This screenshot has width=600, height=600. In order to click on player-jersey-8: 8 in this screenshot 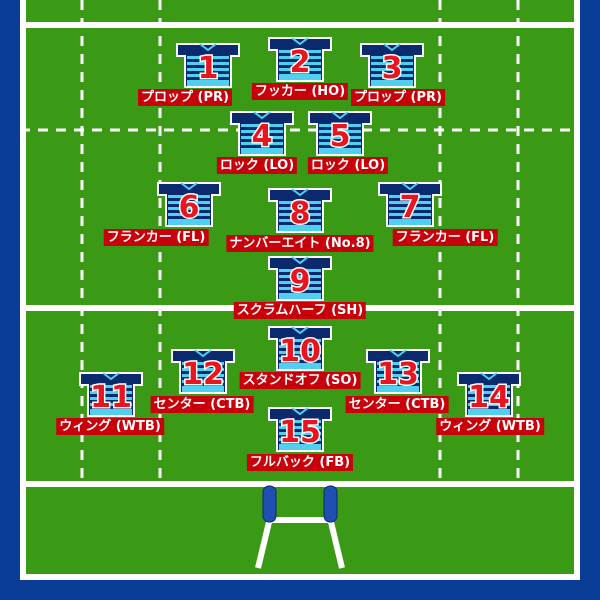, I will do `click(300, 210)`.